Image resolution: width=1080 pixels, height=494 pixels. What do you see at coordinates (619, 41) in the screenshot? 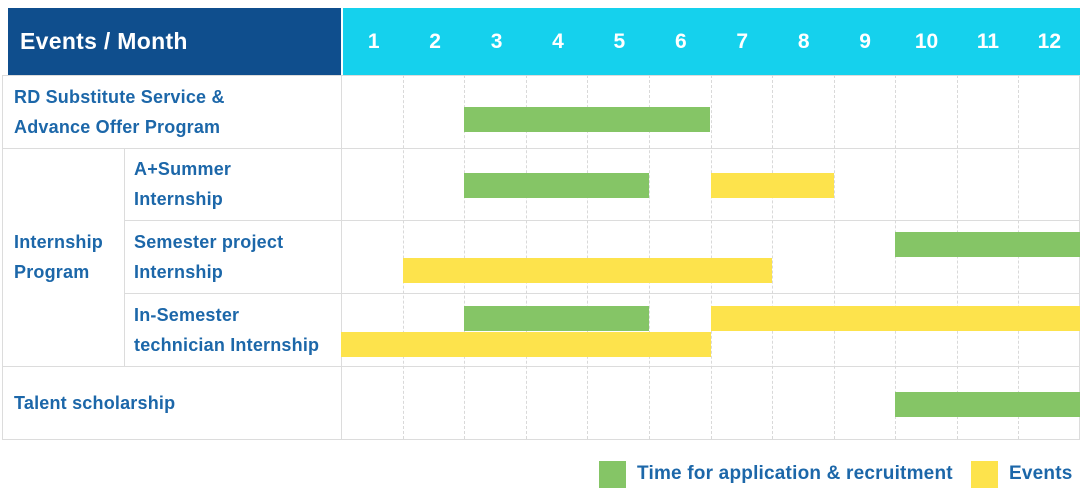
I see `month-header-5: 5` at bounding box center [619, 41].